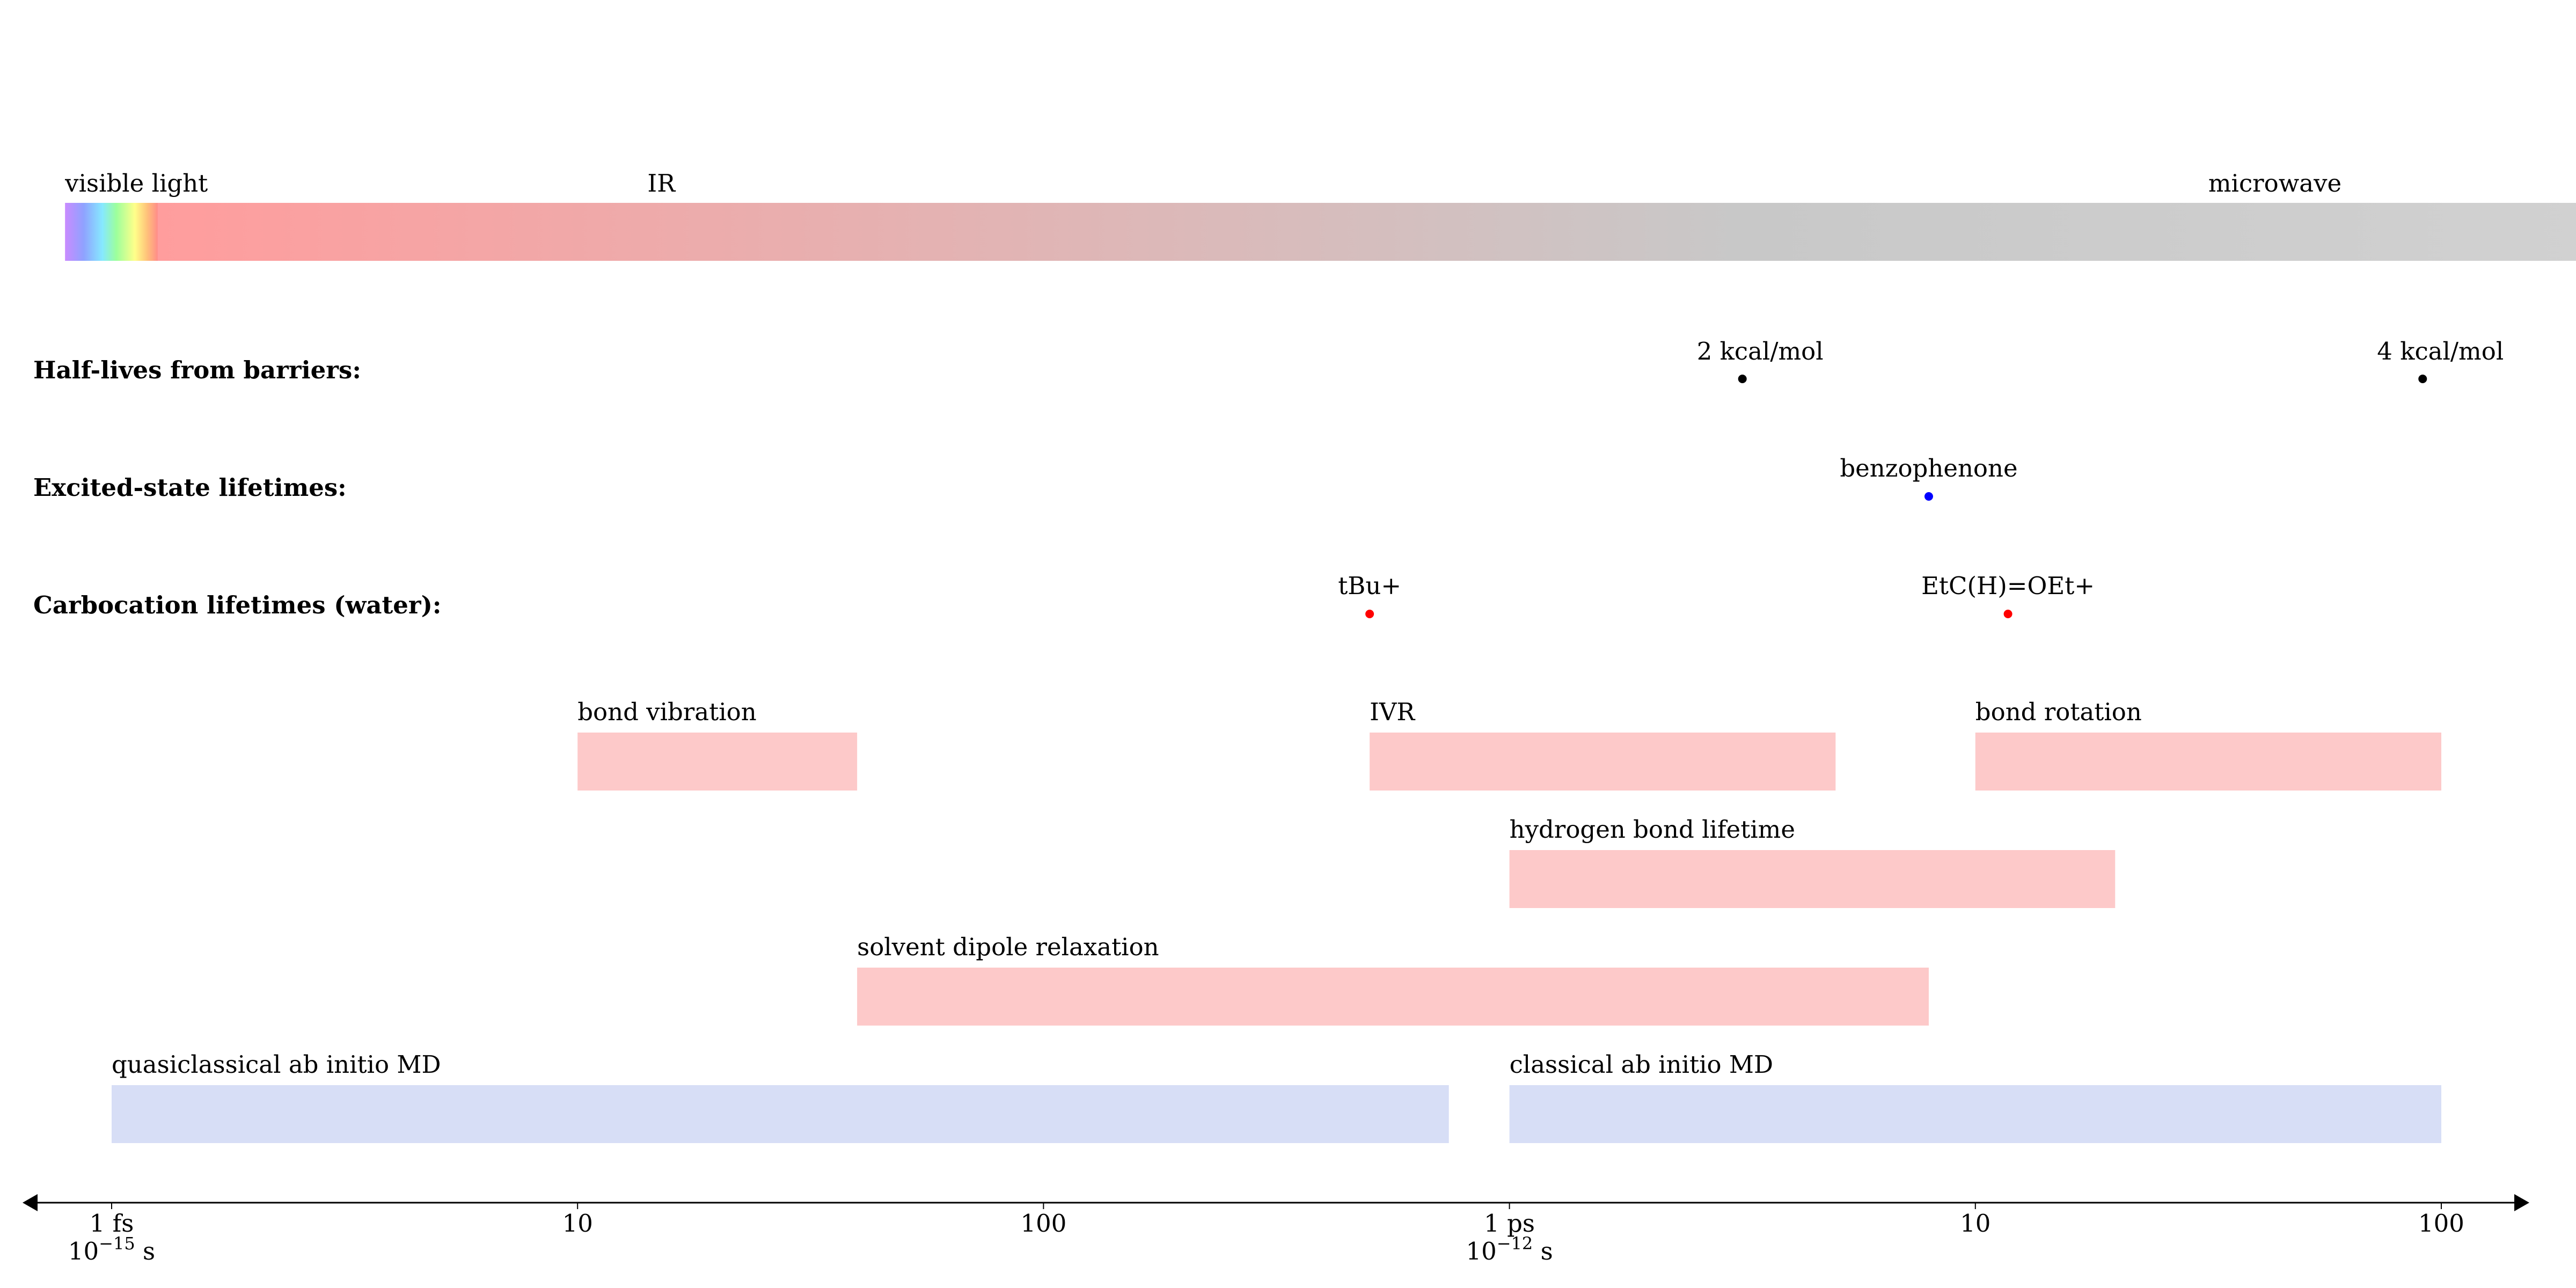 The width and height of the screenshot is (2576, 1288). What do you see at coordinates (950, 232) in the screenshot?
I see `ir-band` at bounding box center [950, 232].